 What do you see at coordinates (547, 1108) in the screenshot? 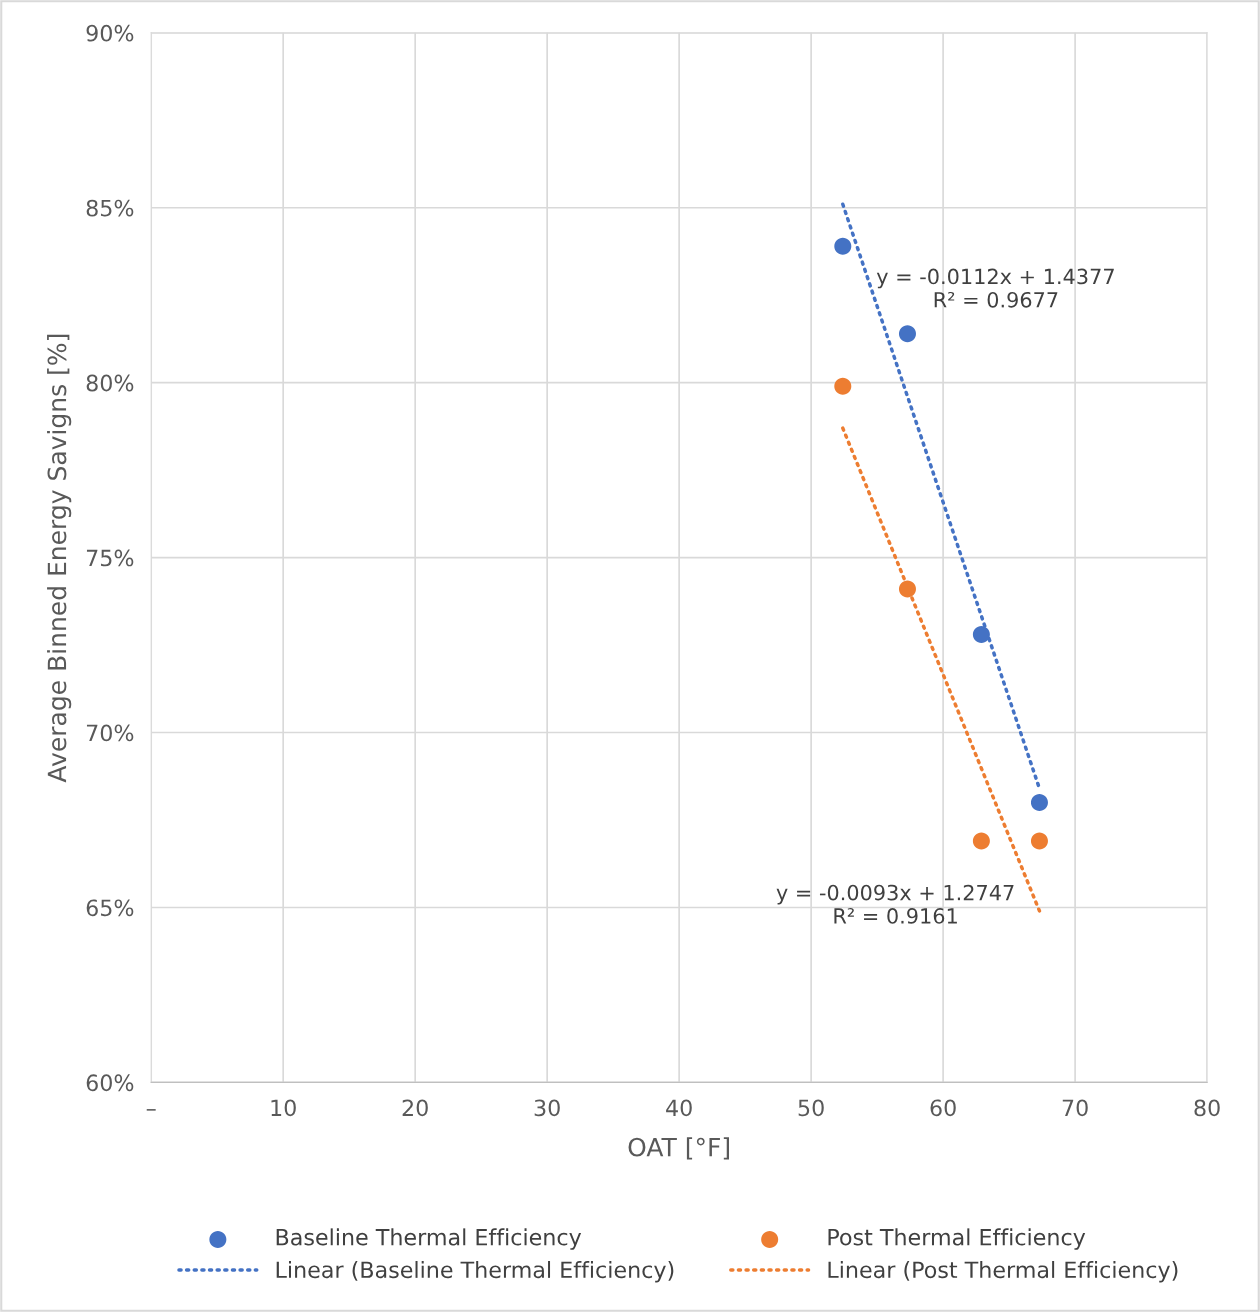
I see `x-tick-label: 30` at bounding box center [547, 1108].